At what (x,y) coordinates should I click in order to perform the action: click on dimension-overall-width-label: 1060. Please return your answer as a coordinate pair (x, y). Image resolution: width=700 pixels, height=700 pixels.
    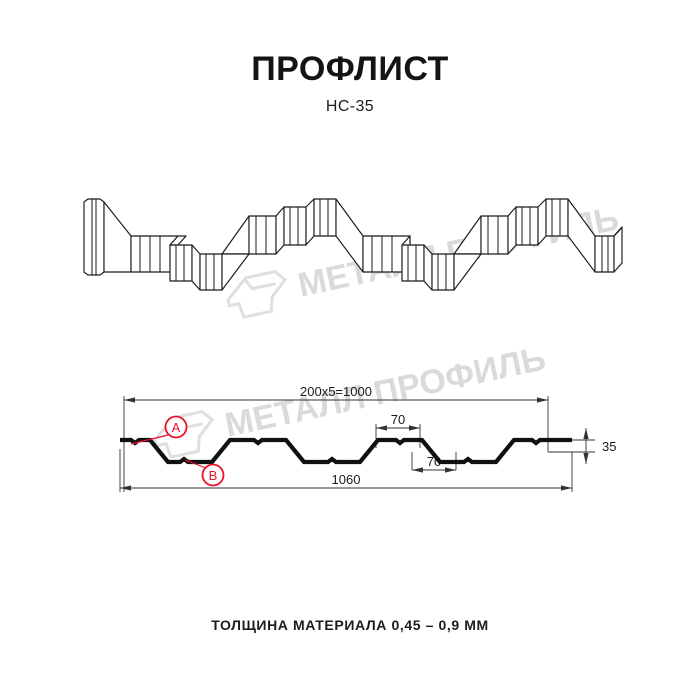
    Looking at the image, I should click on (346, 479).